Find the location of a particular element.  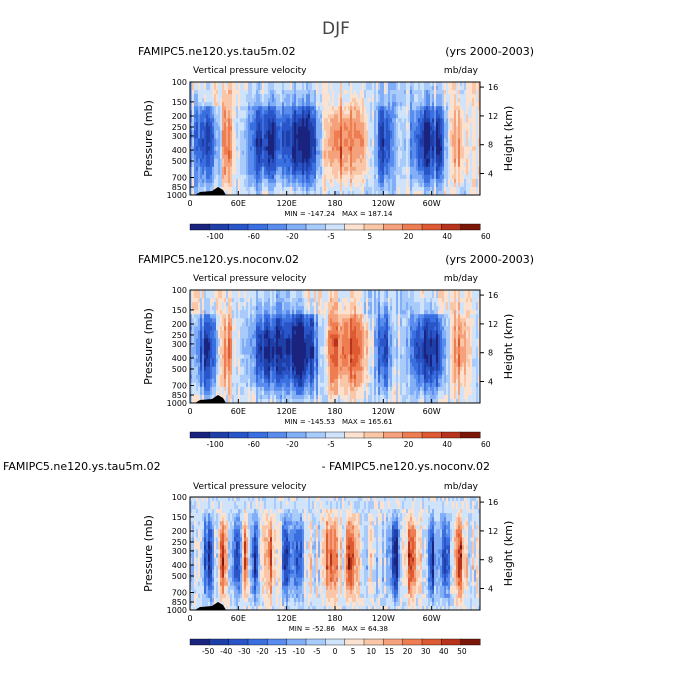

y-tick-label: 500 is located at coordinates (179, 161).